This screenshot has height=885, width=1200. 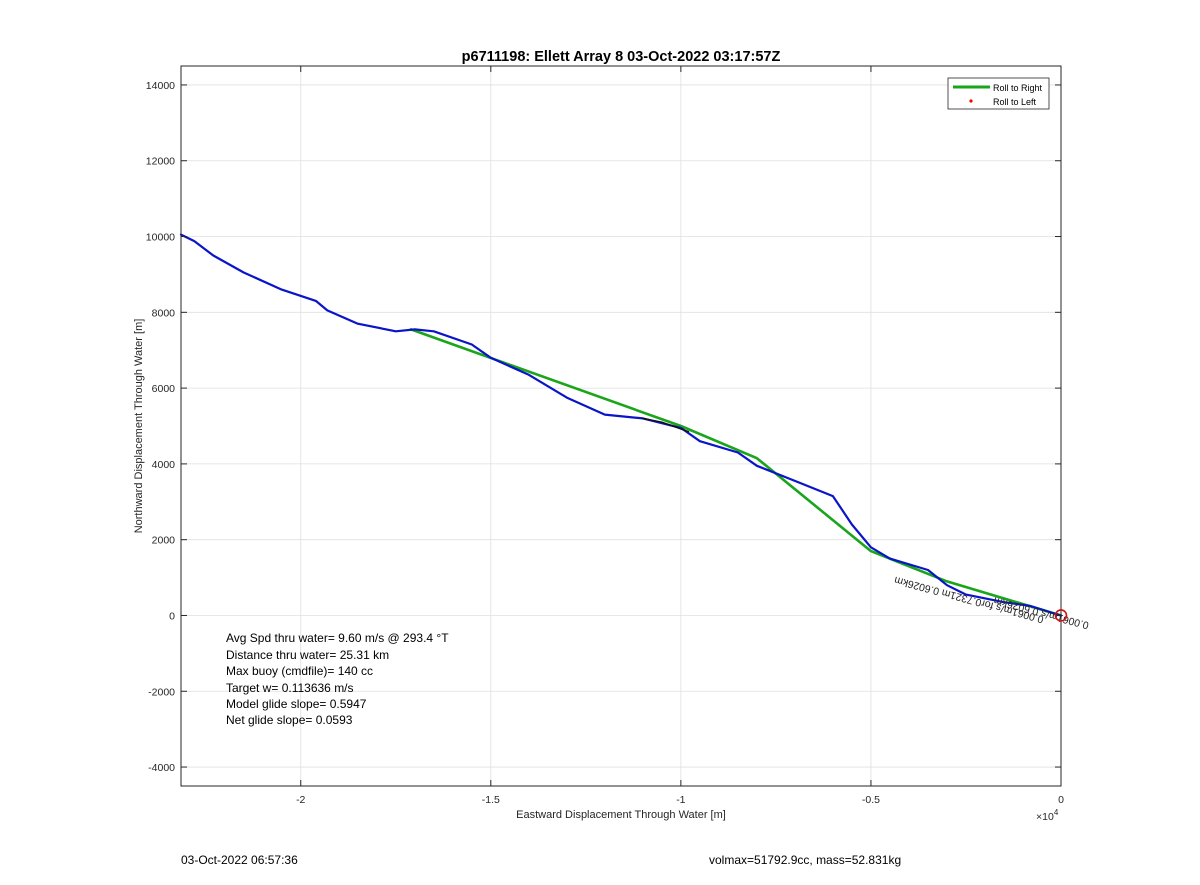 What do you see at coordinates (1015, 102) in the screenshot?
I see `legend-label-roll-left: Roll to Left` at bounding box center [1015, 102].